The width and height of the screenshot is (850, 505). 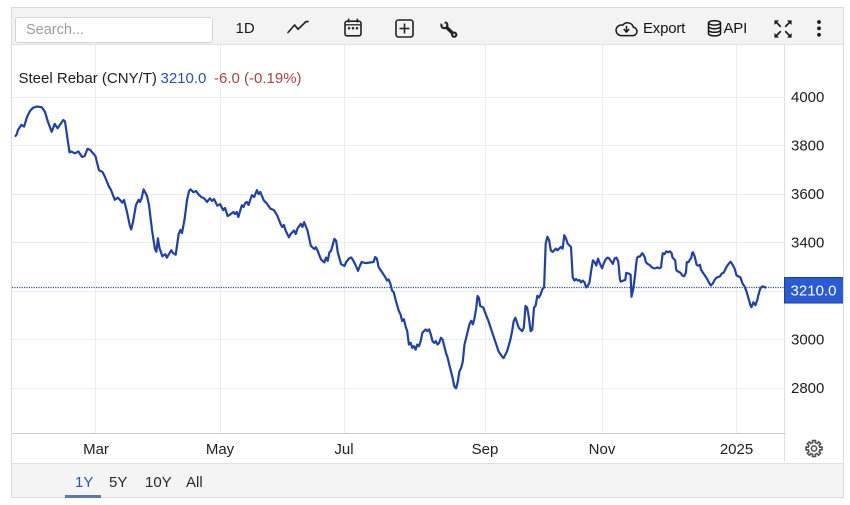 What do you see at coordinates (602, 449) in the screenshot?
I see `svg-text: Nov` at bounding box center [602, 449].